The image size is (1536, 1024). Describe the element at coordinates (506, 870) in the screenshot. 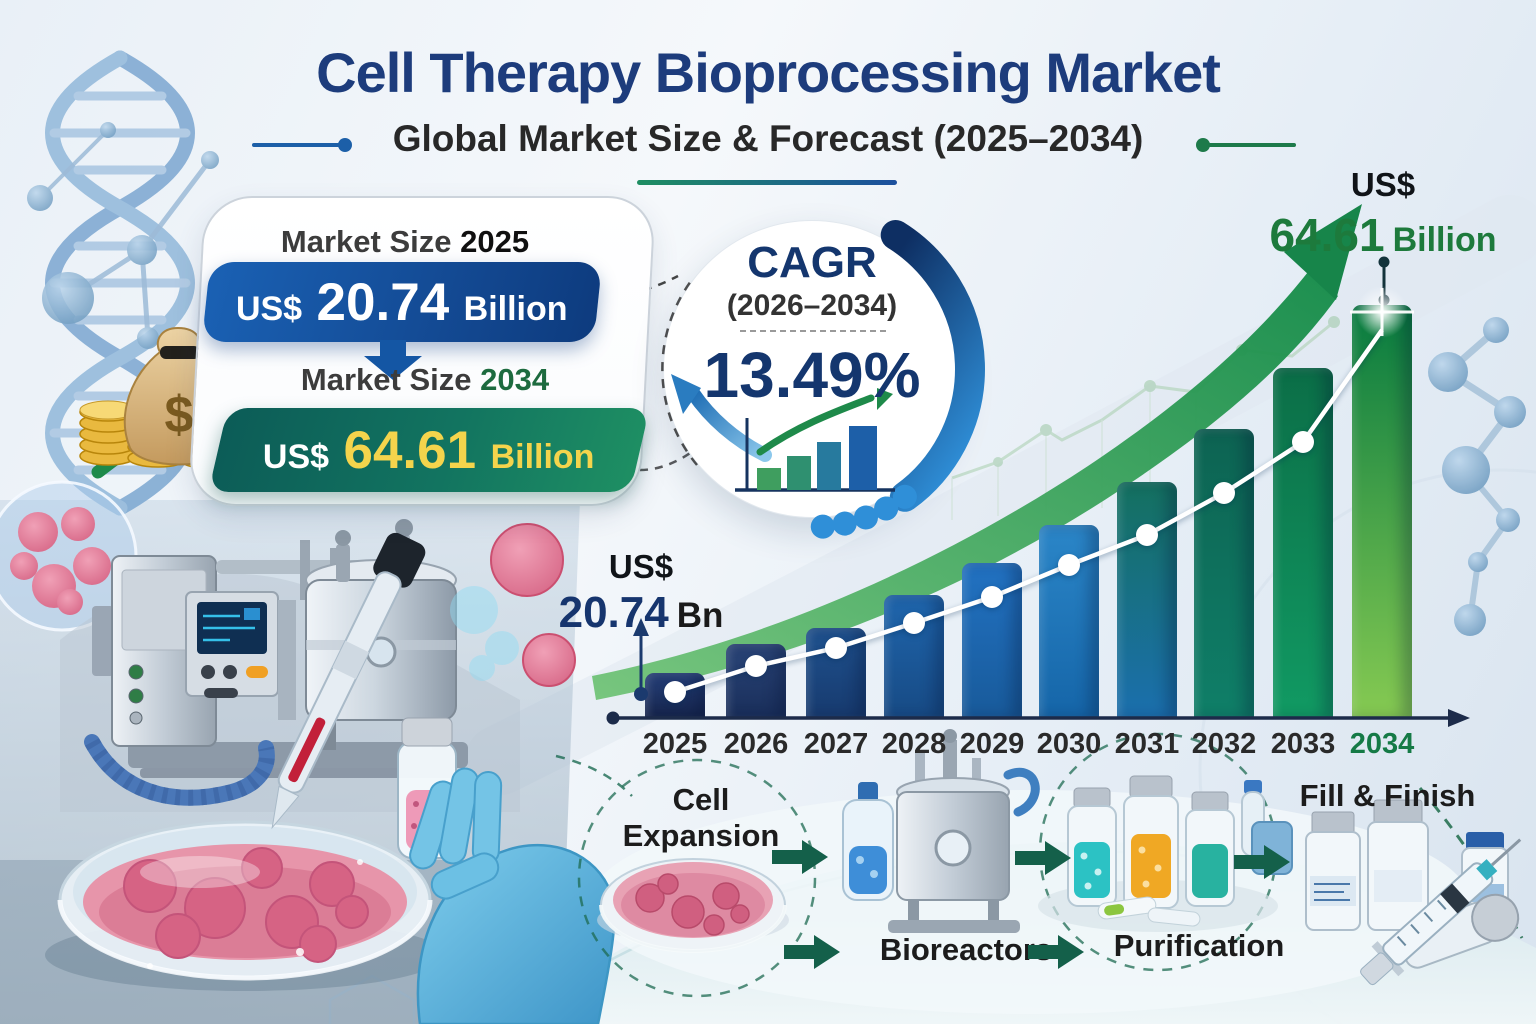

I see `gloved-hand-illustration` at that location.